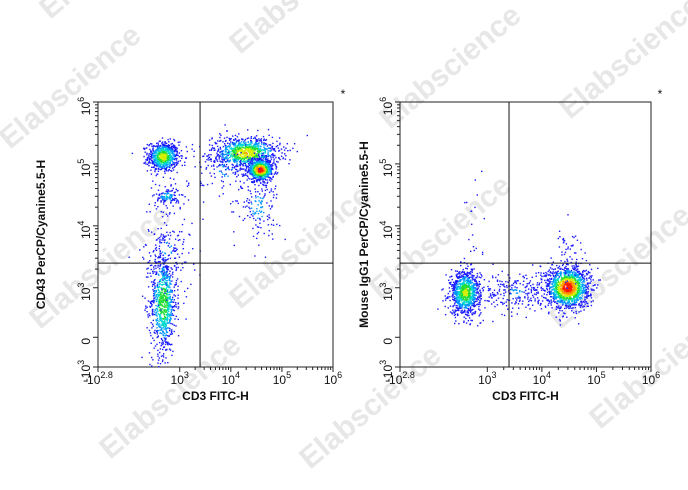  Describe the element at coordinates (73, 87) in the screenshot. I see `watermark-text: Elabscience` at that location.